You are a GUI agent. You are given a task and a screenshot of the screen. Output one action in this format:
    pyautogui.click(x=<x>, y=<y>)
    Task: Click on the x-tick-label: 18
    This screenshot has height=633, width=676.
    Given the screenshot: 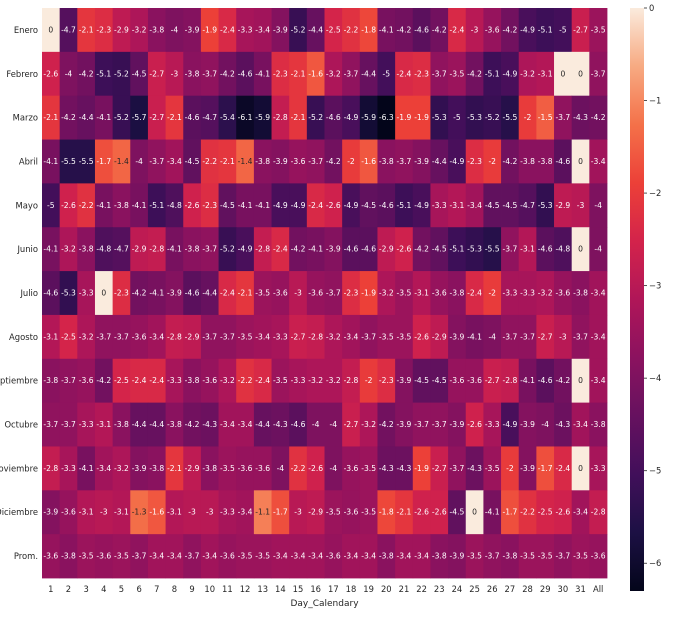 What is the action you would take?
    pyautogui.click(x=351, y=589)
    